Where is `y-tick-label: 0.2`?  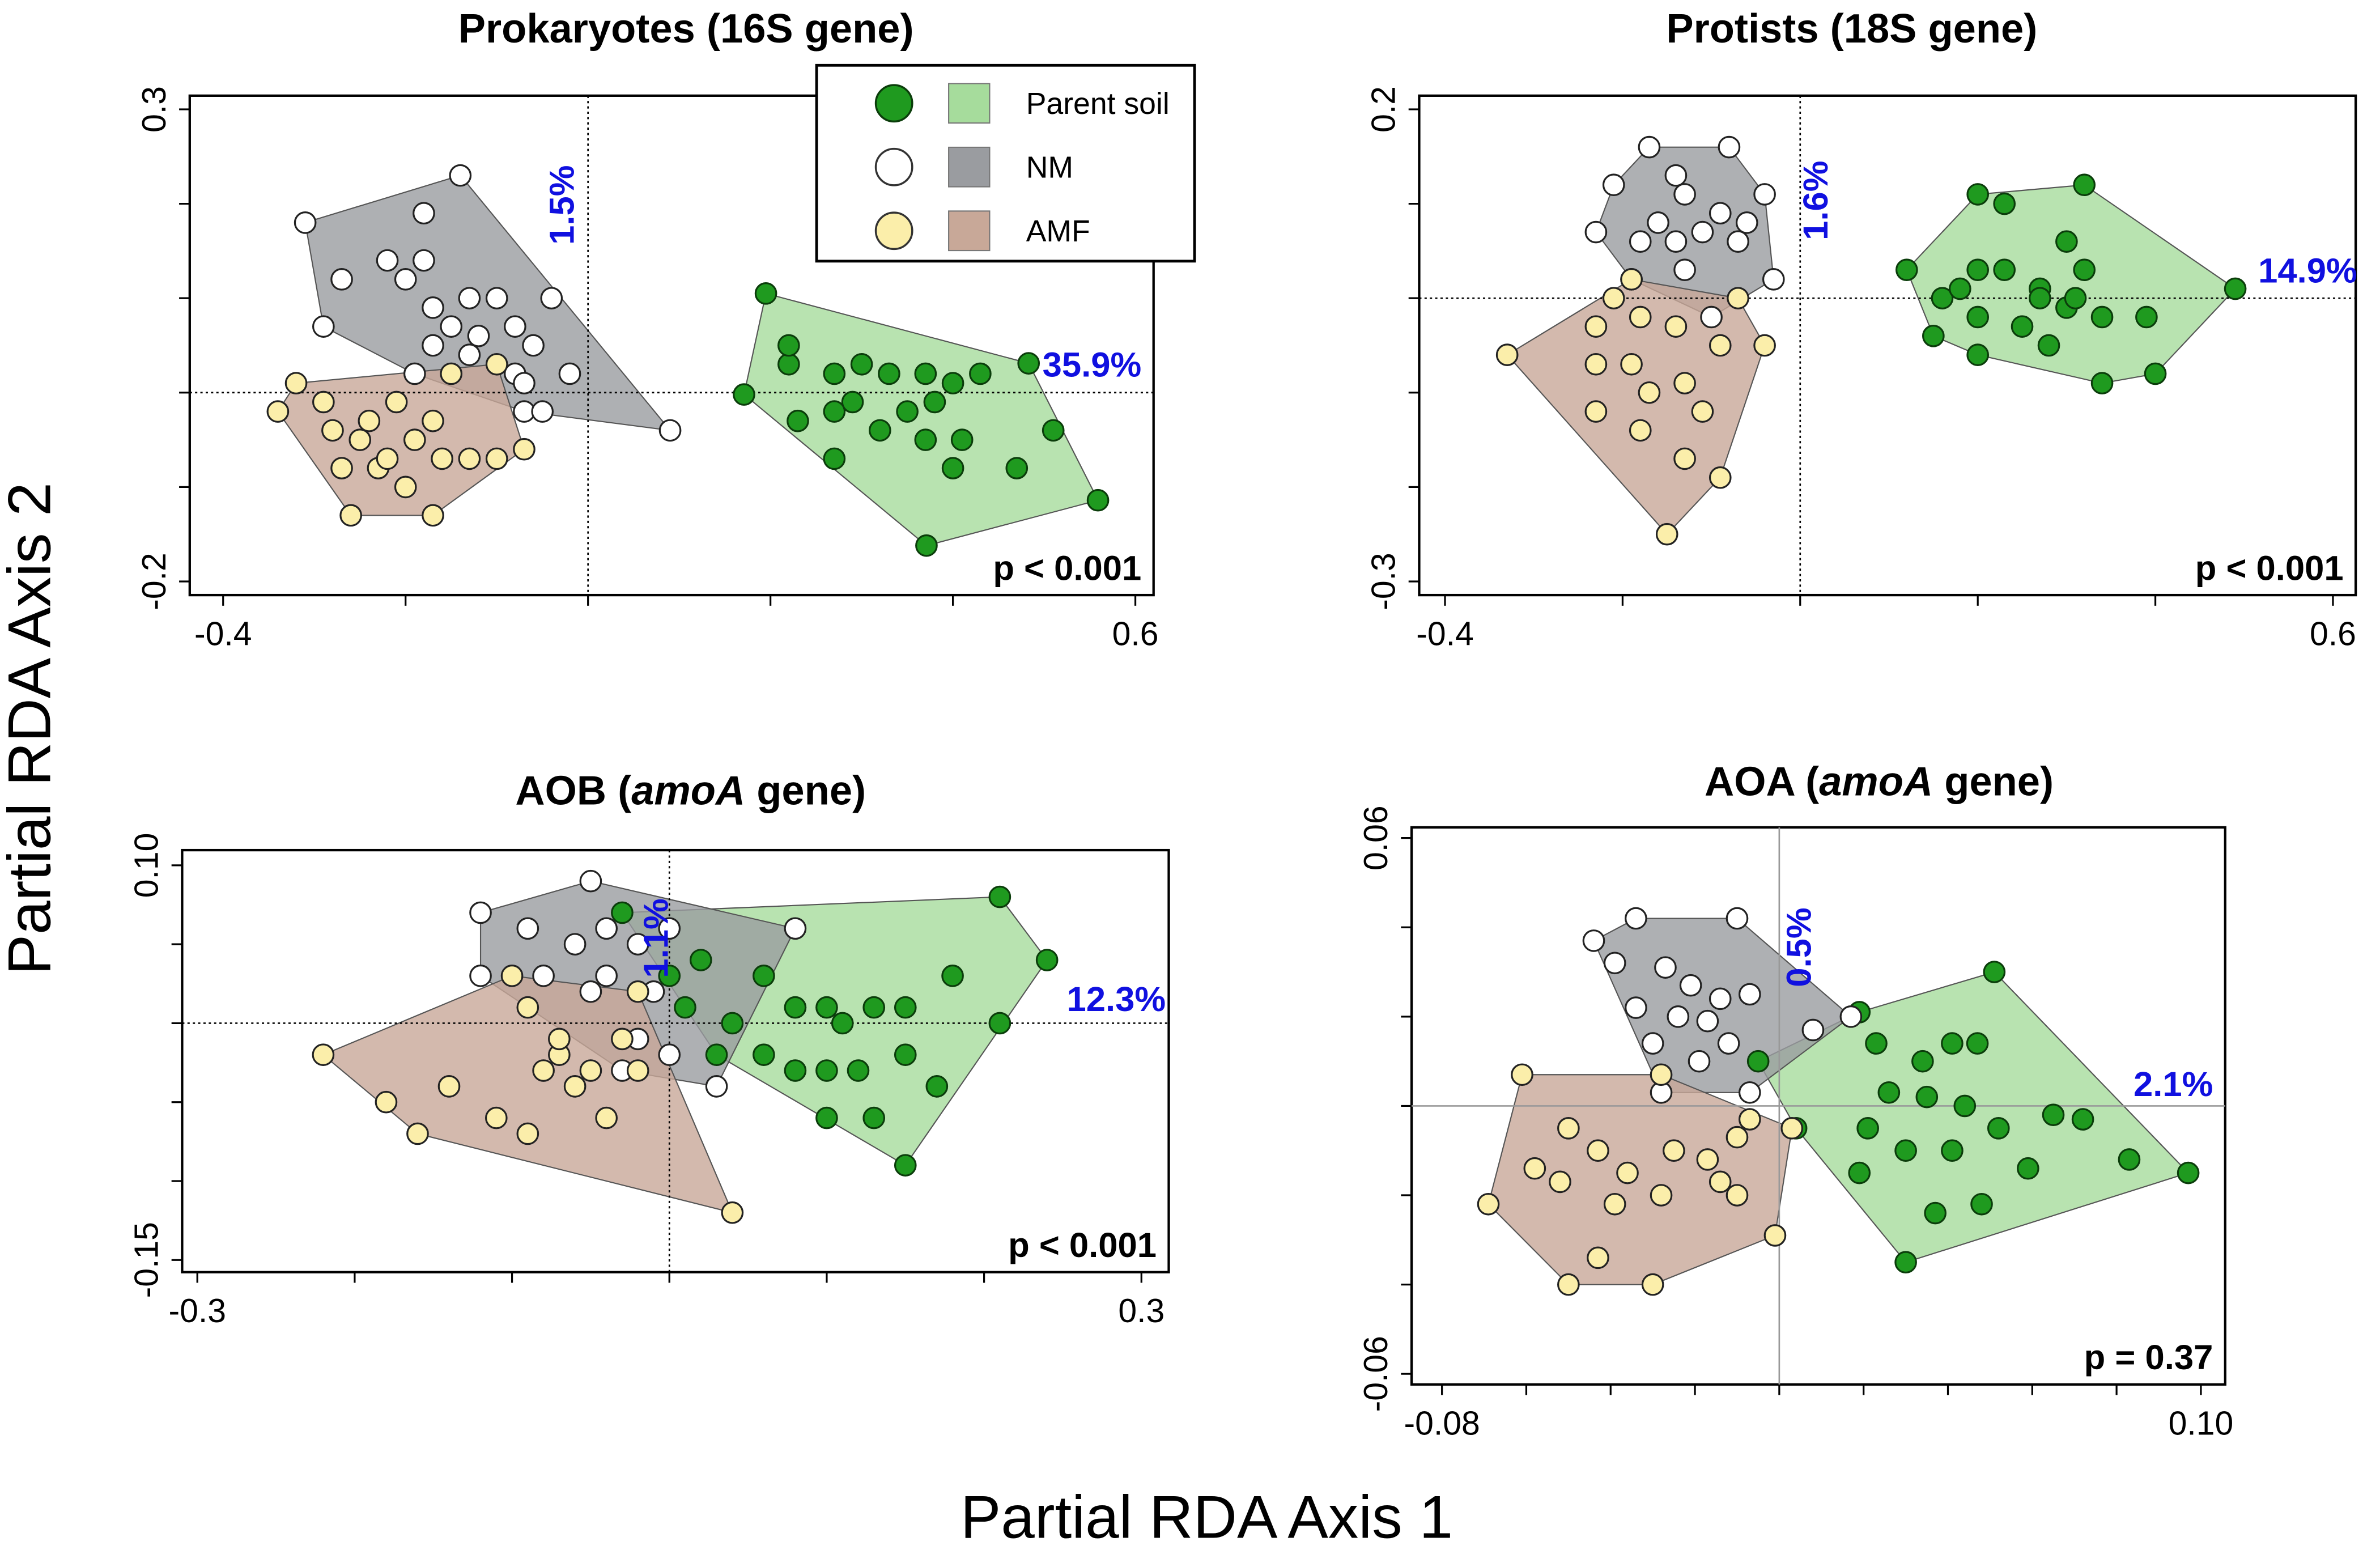
y-tick-label: 0.2 is located at coordinates (1384, 109).